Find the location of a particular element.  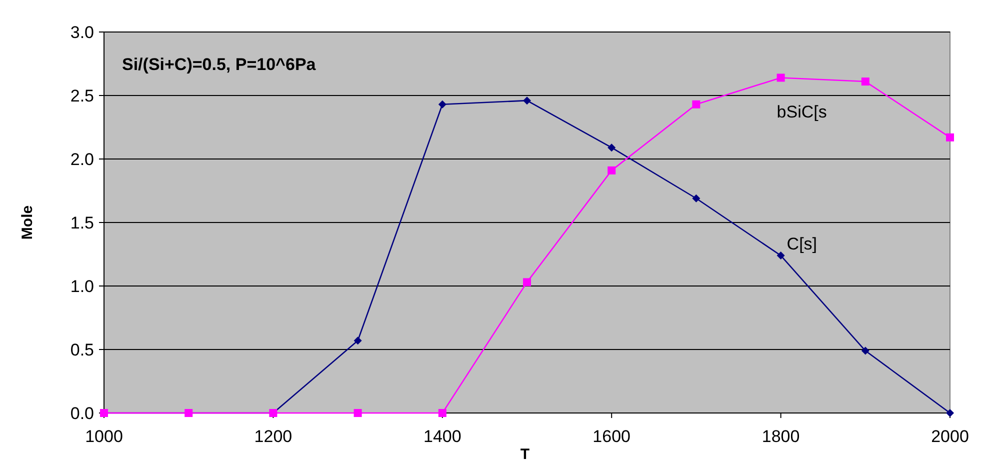

y-tick-label: 3.0 is located at coordinates (82, 32).